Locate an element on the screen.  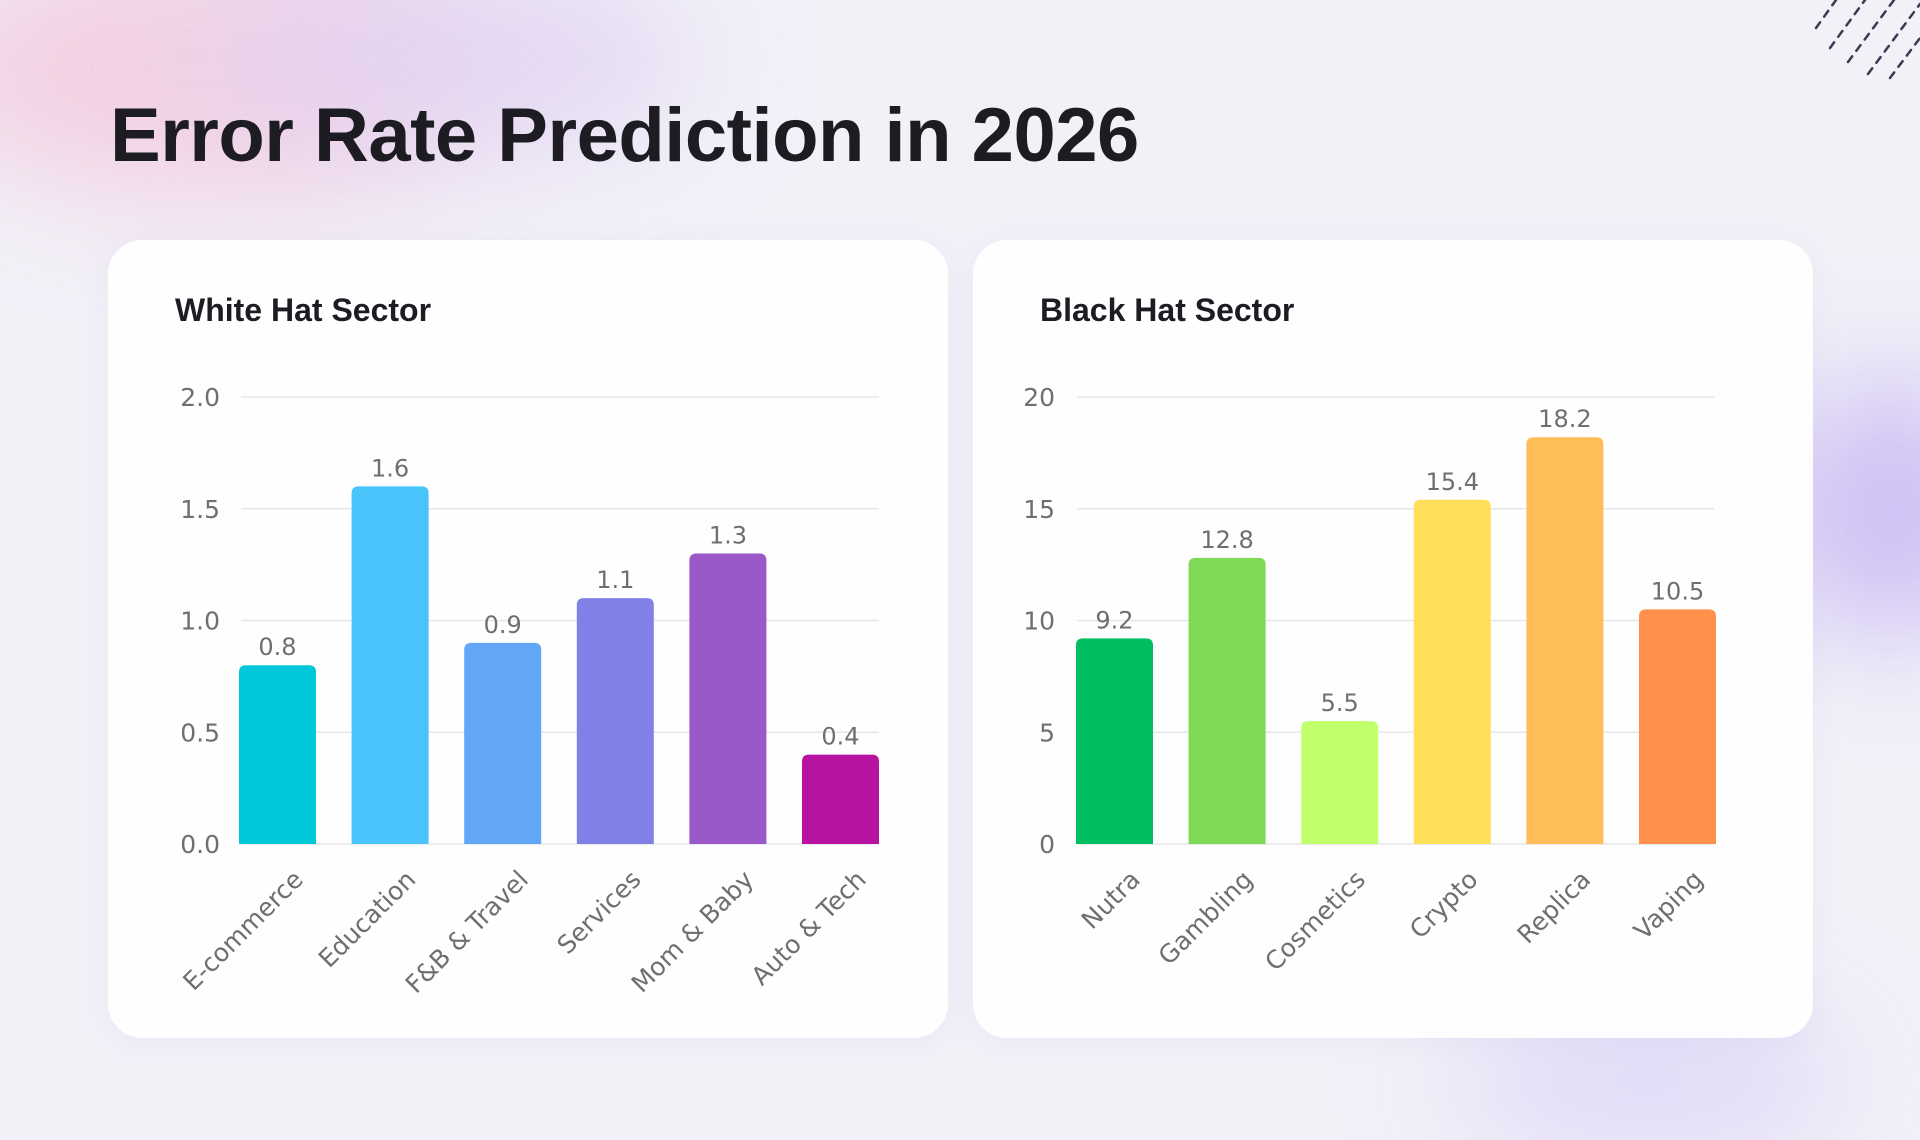
value-label: 10.5 is located at coordinates (1677, 591).